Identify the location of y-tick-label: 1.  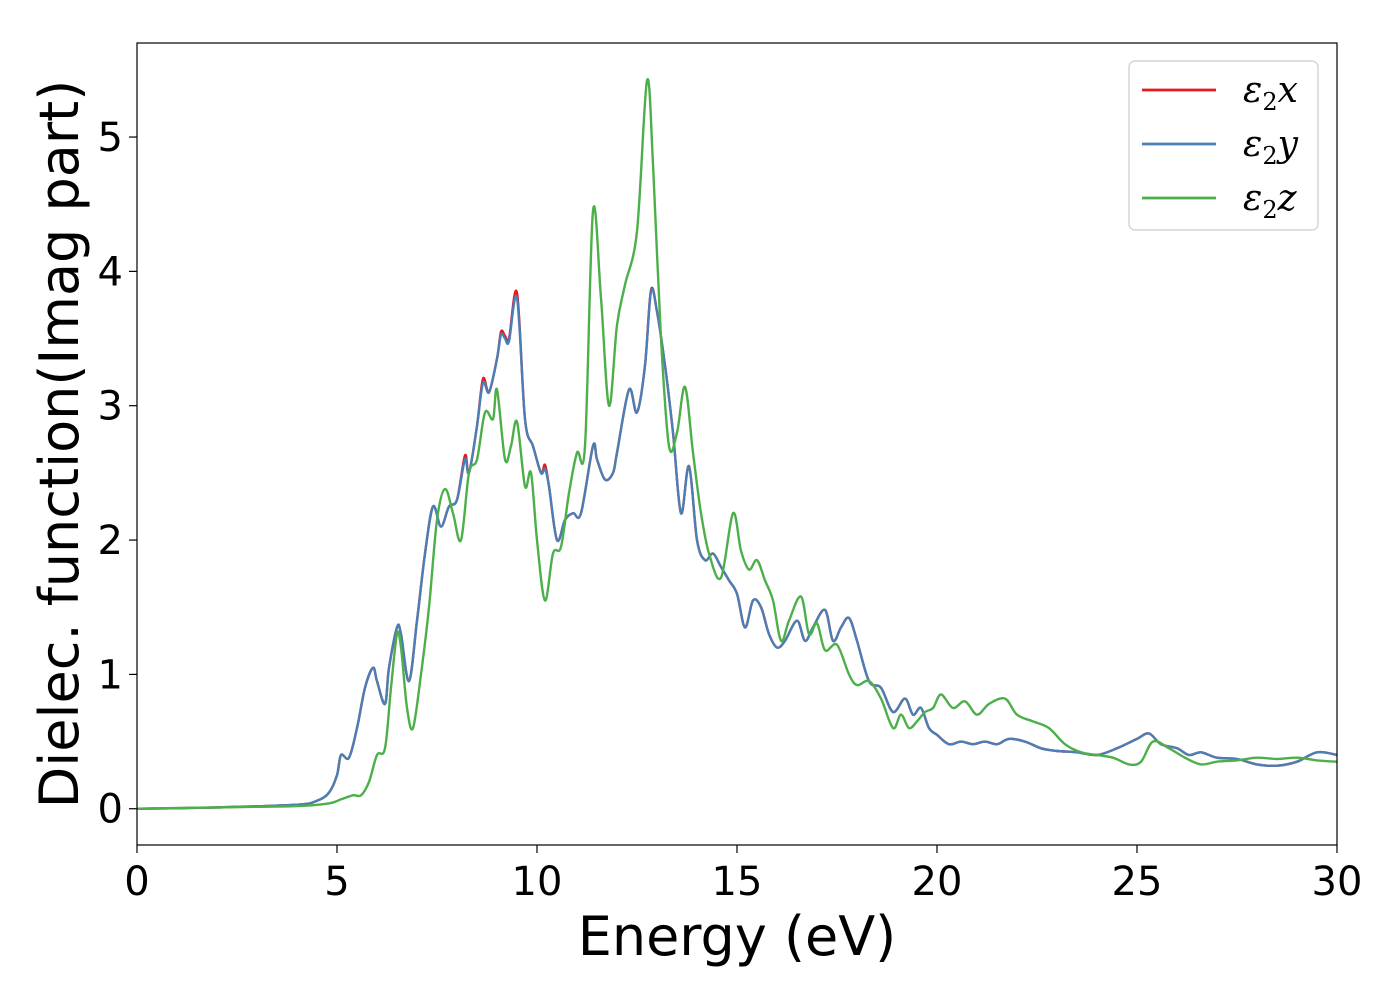
(110, 675).